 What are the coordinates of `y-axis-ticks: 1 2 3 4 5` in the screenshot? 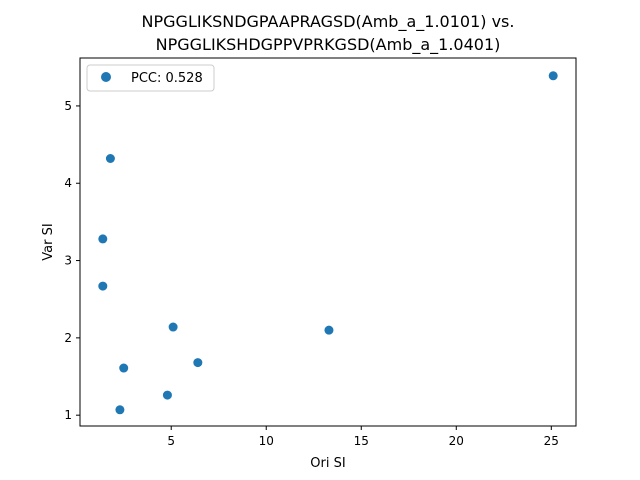 It's located at (72, 260).